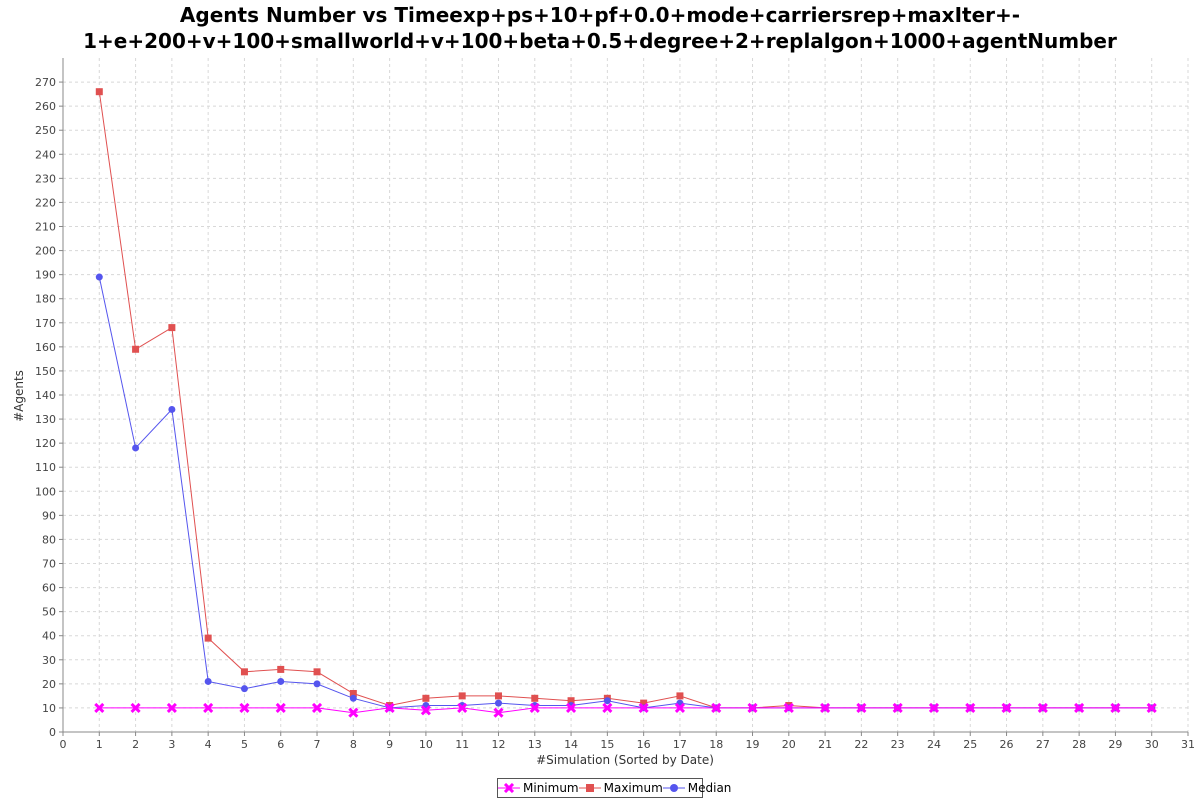 This screenshot has width=1200, height=800. I want to click on x-tick-label: 16, so click(644, 744).